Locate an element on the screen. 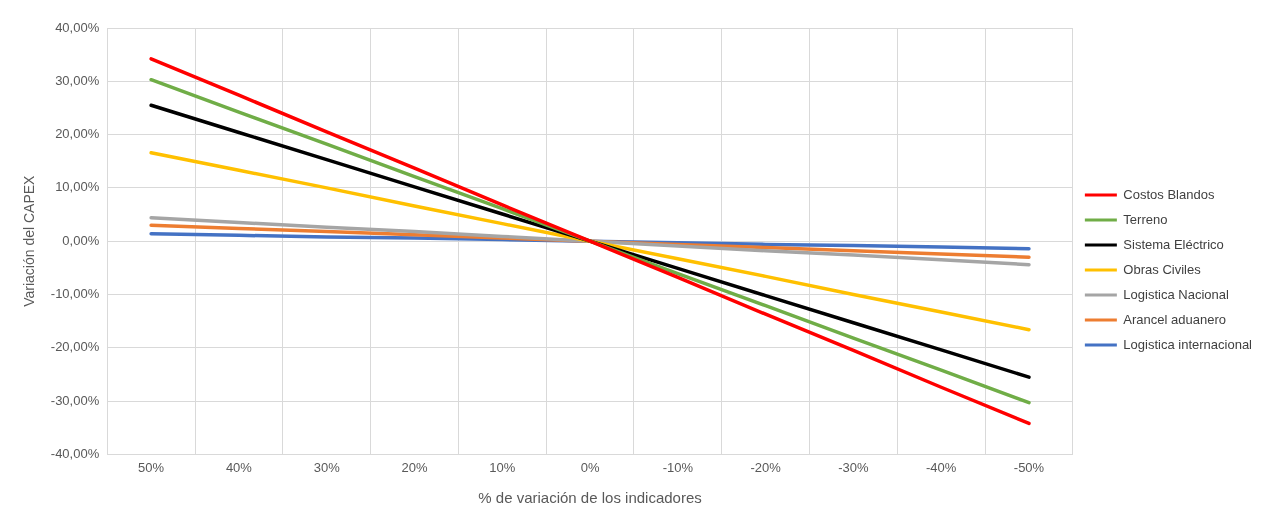  x-axis-title: % de variación de los indicadores is located at coordinates (590, 498).